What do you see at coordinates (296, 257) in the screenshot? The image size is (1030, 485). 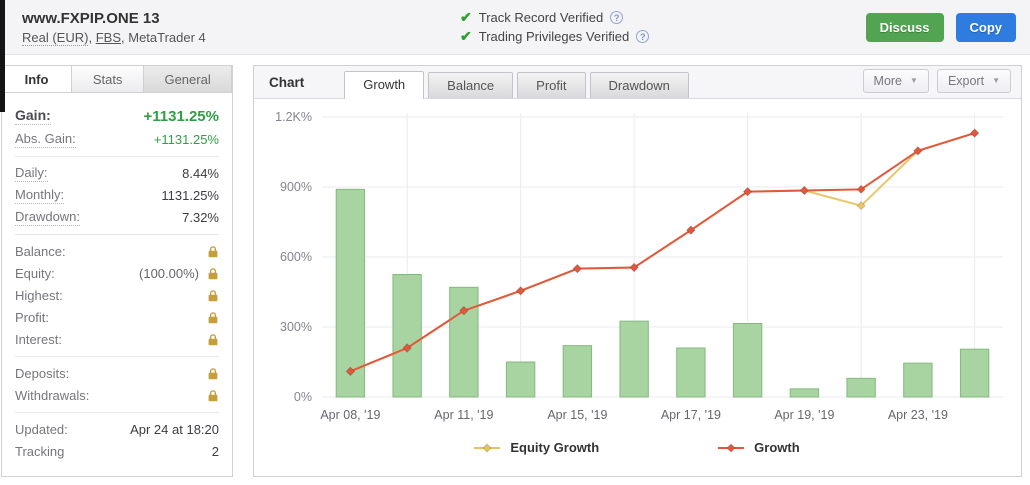 I see `y-axis-tick: 600%` at bounding box center [296, 257].